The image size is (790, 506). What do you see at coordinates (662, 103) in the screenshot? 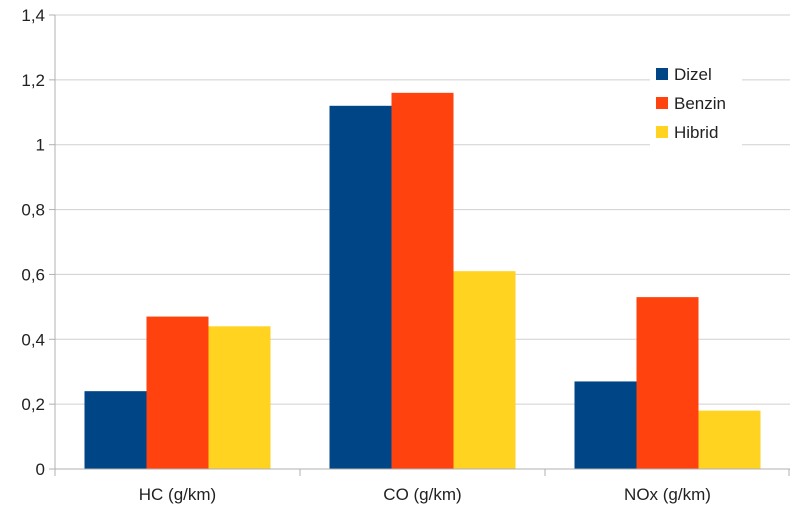
I see `legend-swatch-benzin` at bounding box center [662, 103].